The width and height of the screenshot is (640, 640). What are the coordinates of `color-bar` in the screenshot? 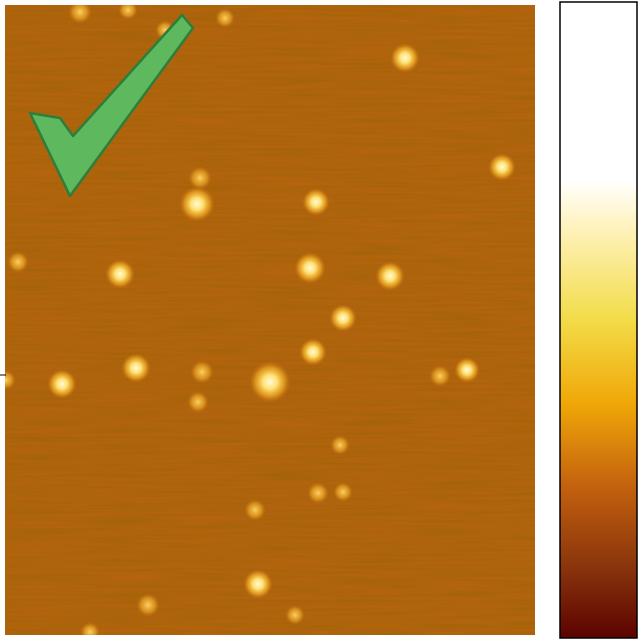 It's located at (598, 320).